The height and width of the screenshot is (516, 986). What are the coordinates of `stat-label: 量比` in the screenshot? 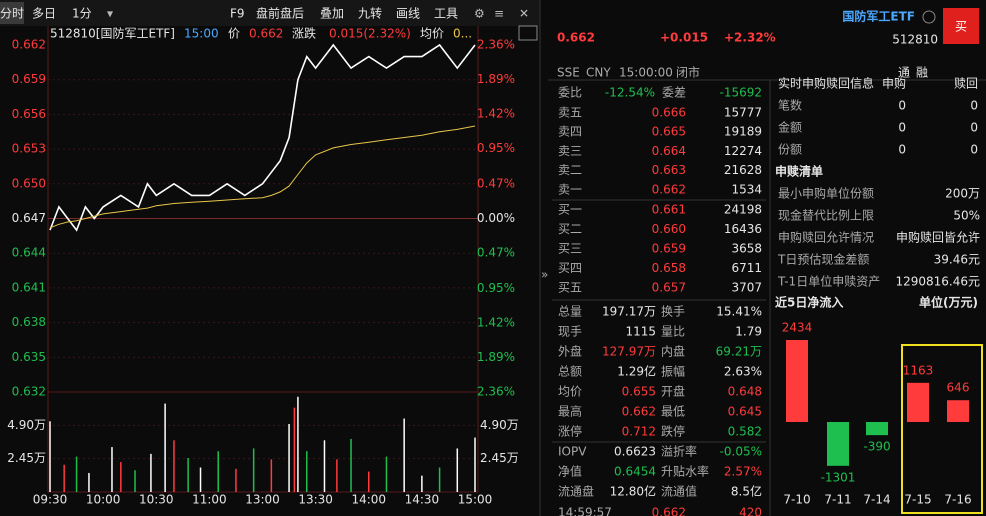 It's located at (673, 332).